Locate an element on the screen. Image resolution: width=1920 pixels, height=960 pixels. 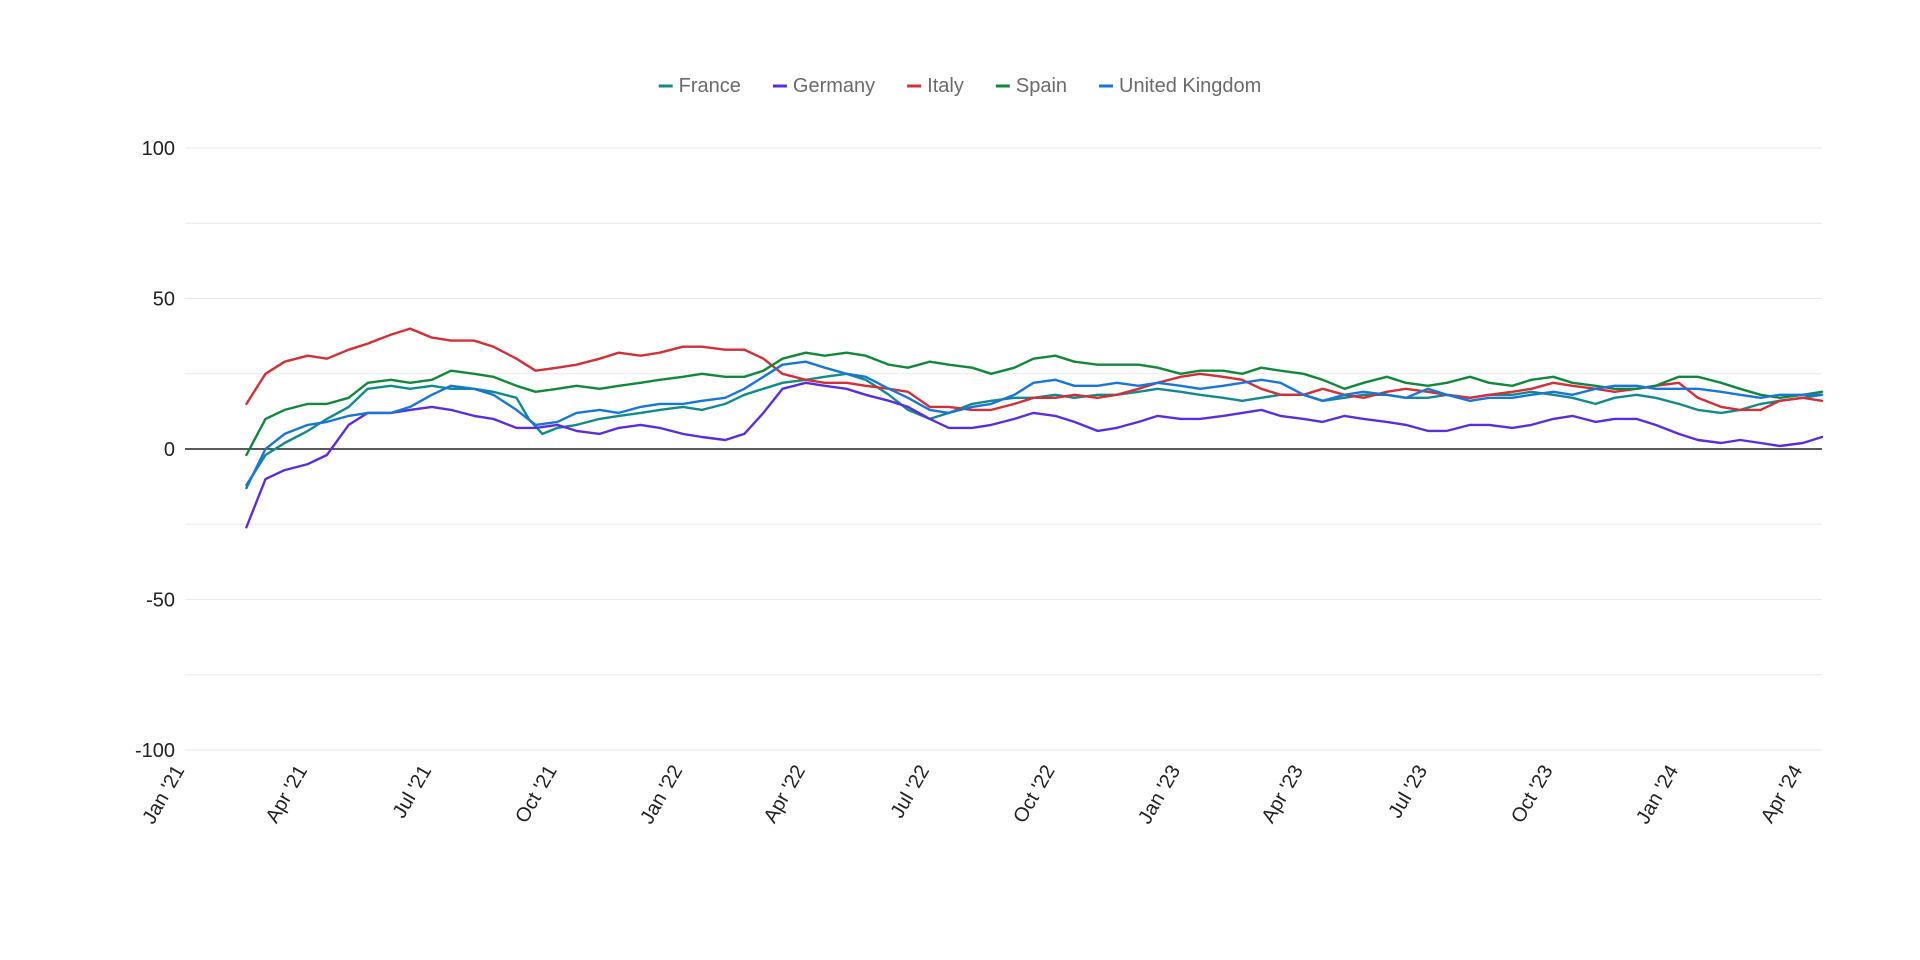
legend-label: Italy is located at coordinates (945, 86).